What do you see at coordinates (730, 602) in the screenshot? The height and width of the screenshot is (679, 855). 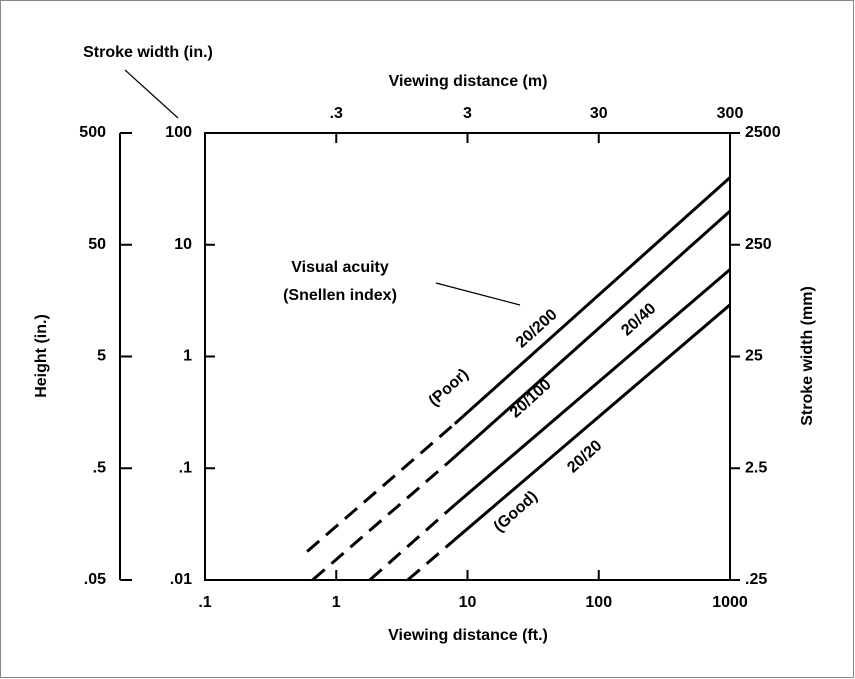 I see `tick-label: 1000` at bounding box center [730, 602].